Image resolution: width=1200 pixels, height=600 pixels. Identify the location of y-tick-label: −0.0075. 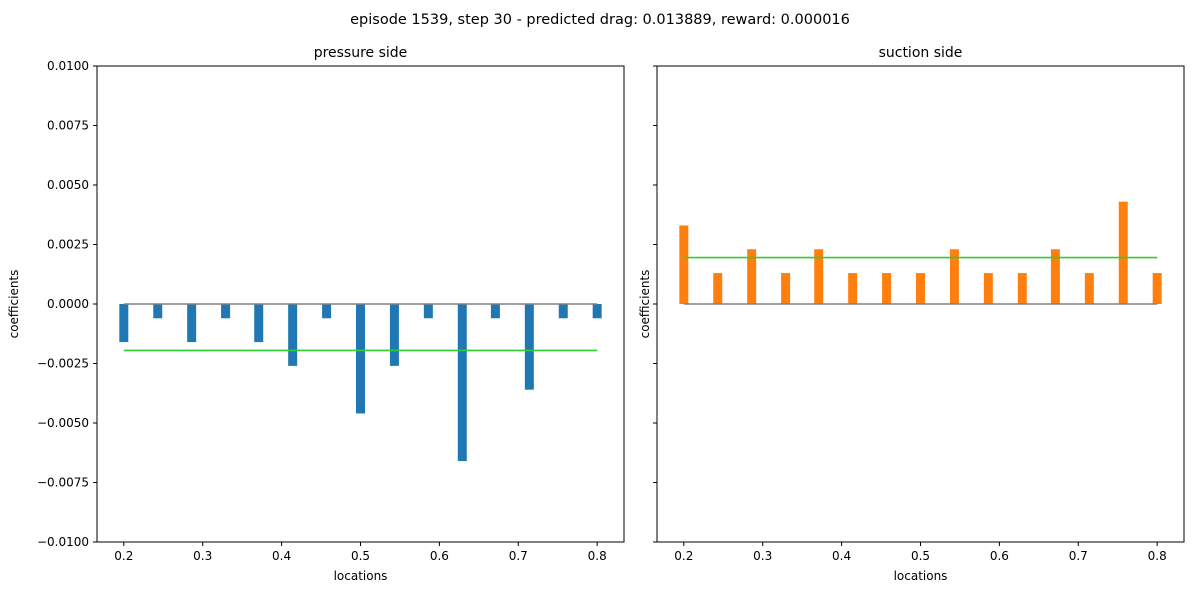
(63, 483).